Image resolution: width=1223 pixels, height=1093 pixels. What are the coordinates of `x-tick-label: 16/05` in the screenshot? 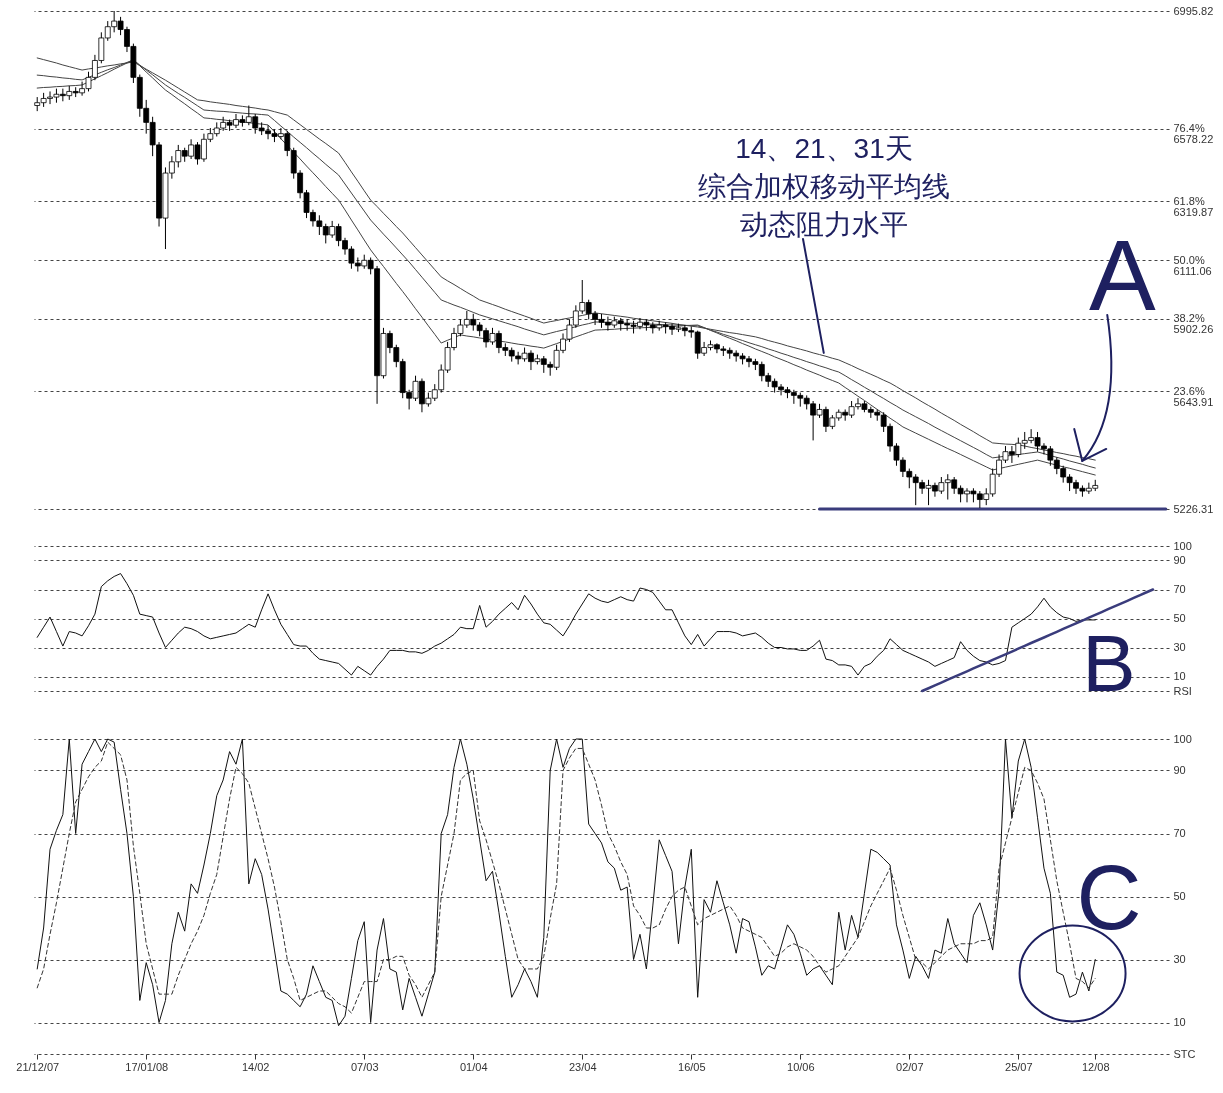 It's located at (692, 1066).